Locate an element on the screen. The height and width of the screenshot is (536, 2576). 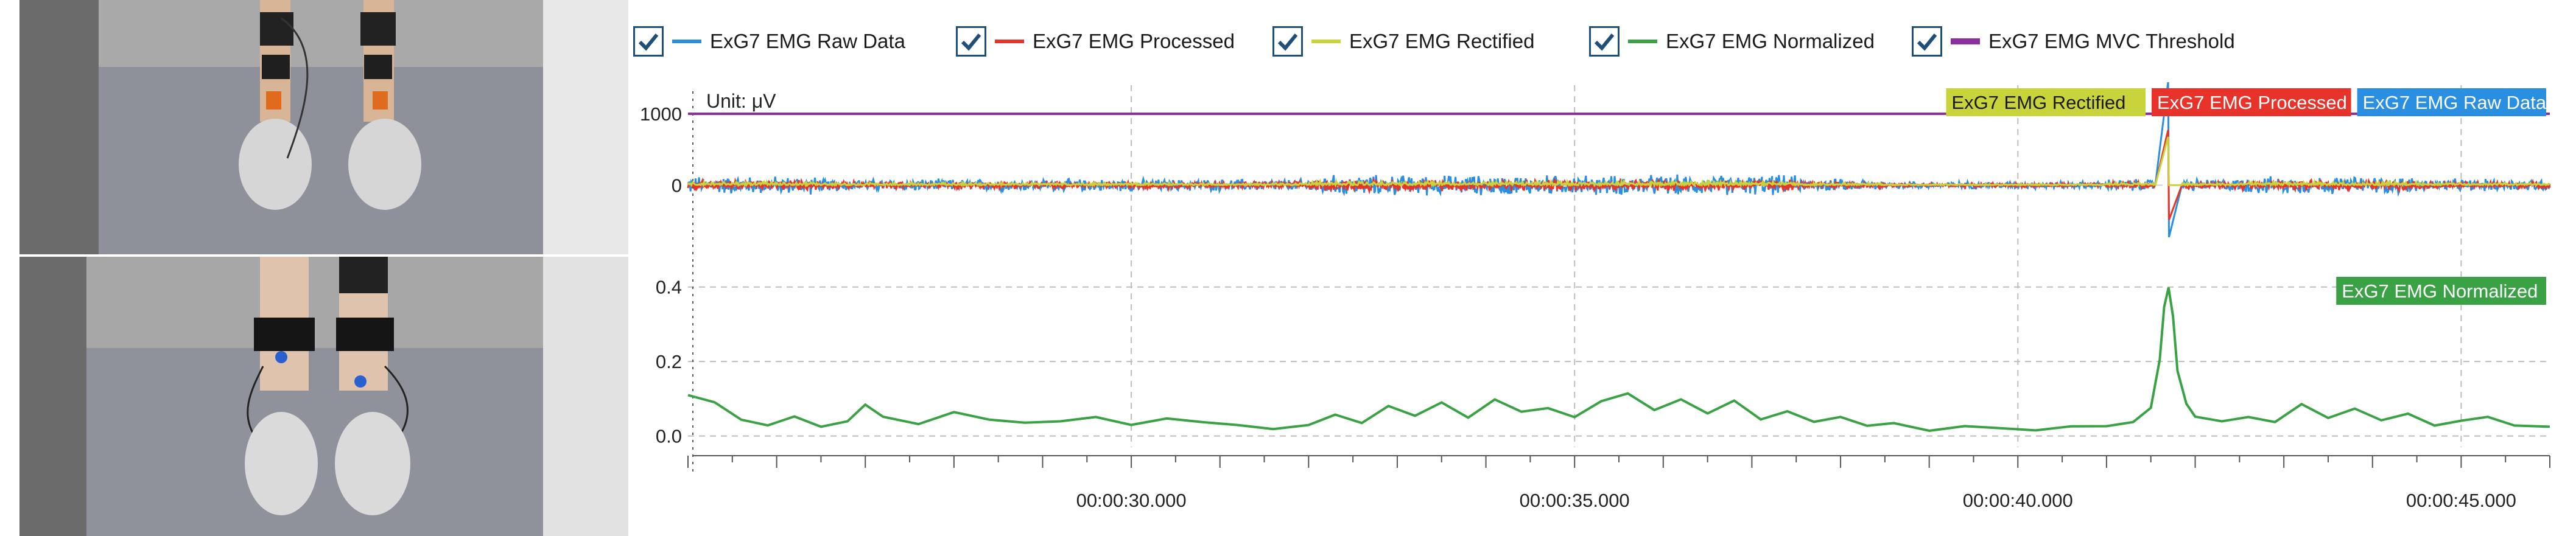
time-tick-label: 00:00:30.000 is located at coordinates (1131, 501).